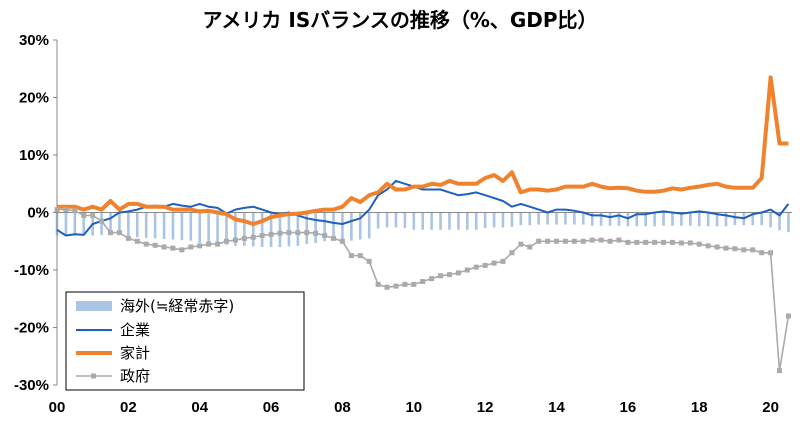 Image resolution: width=800 pixels, height=422 pixels. I want to click on y-tick-label: -20%, so click(31, 328).